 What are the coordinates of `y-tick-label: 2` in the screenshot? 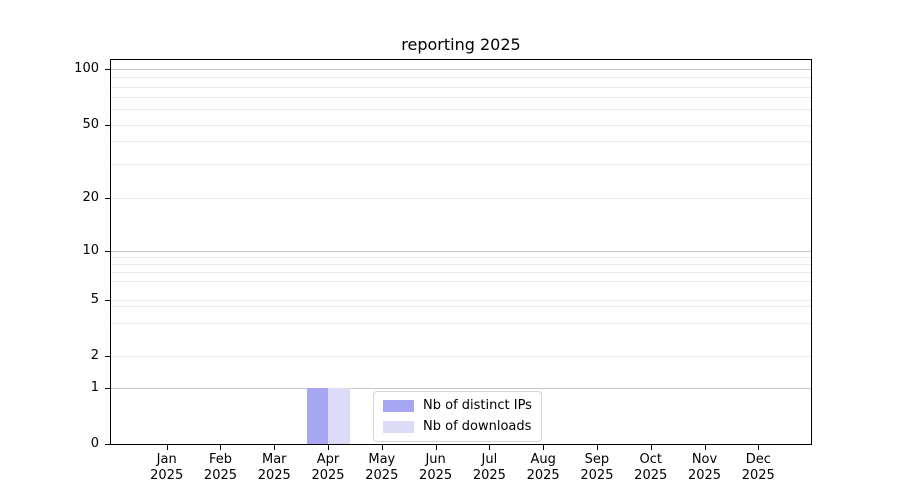 It's located at (94, 355).